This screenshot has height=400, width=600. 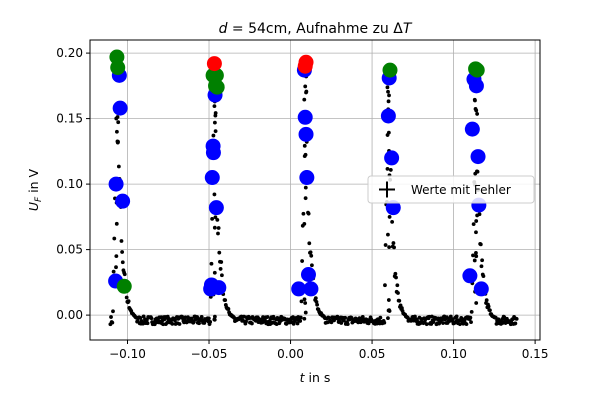 I want to click on y-tick-label: 0.20, so click(x=69, y=53).